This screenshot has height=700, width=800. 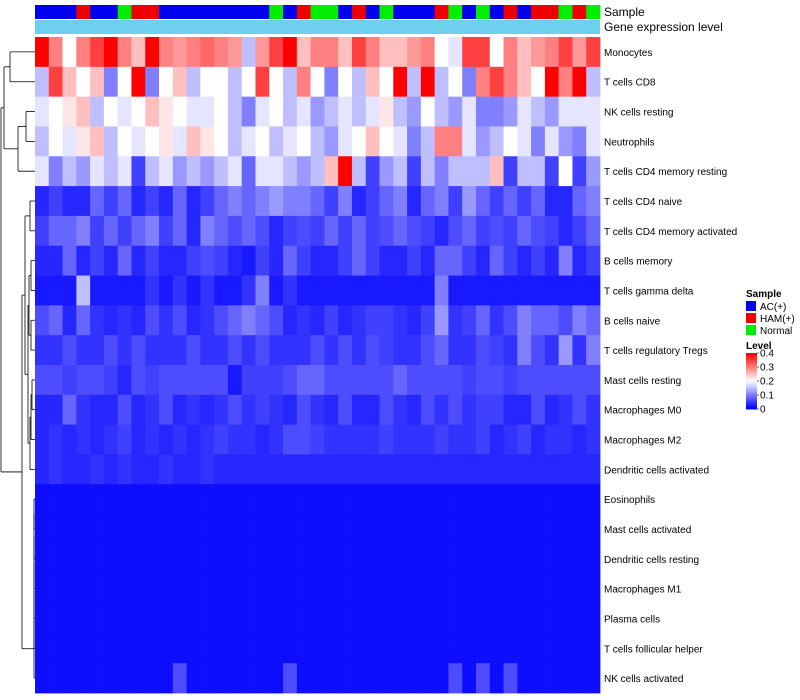 I want to click on gene-expression-bar, so click(x=317, y=27).